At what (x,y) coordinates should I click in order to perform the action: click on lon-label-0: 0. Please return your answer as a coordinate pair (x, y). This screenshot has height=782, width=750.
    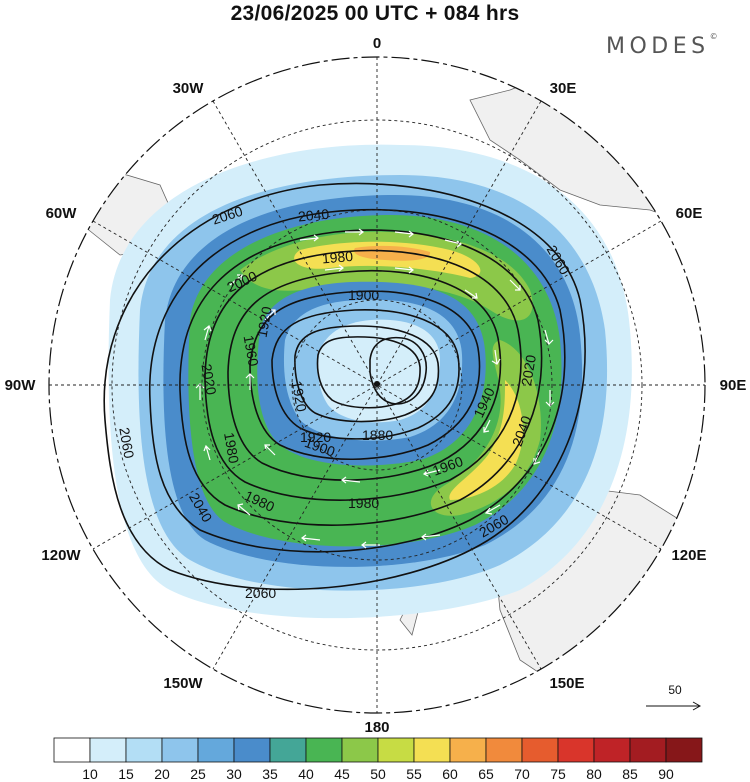
    Looking at the image, I should click on (377, 43).